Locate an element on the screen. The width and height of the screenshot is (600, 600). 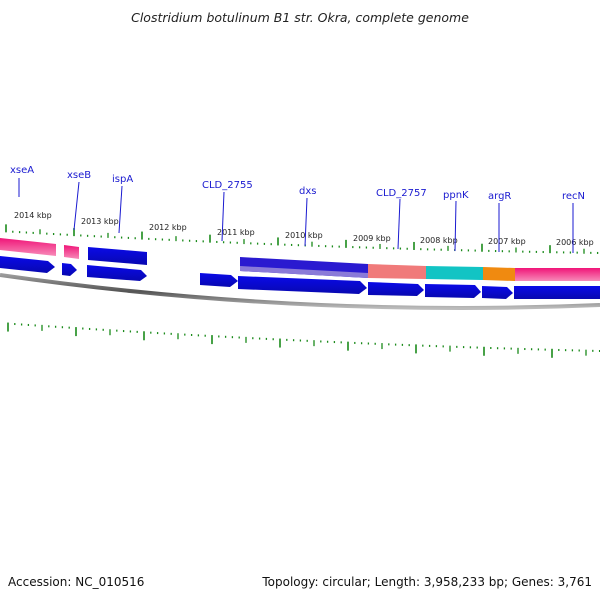
genome-backbone is located at coordinates (300, 292).